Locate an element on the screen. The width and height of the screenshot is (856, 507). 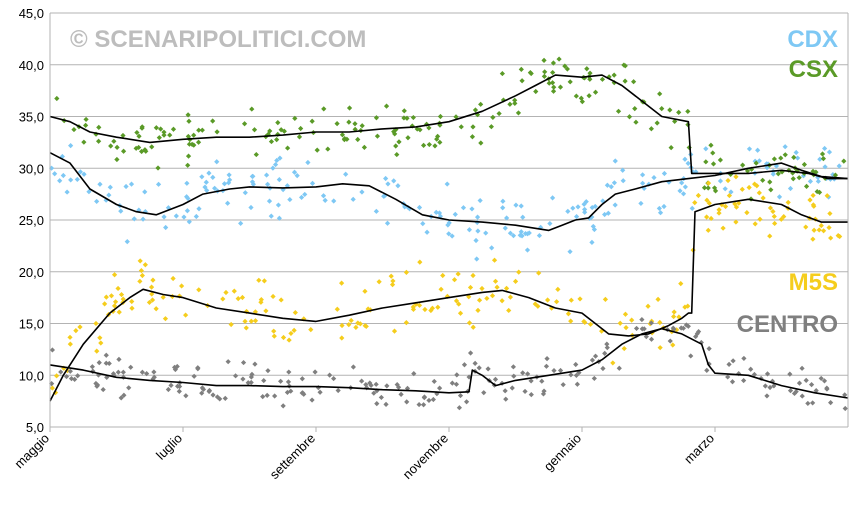
legend: CDX CSX M5S CENTRO is located at coordinates (787, 182).